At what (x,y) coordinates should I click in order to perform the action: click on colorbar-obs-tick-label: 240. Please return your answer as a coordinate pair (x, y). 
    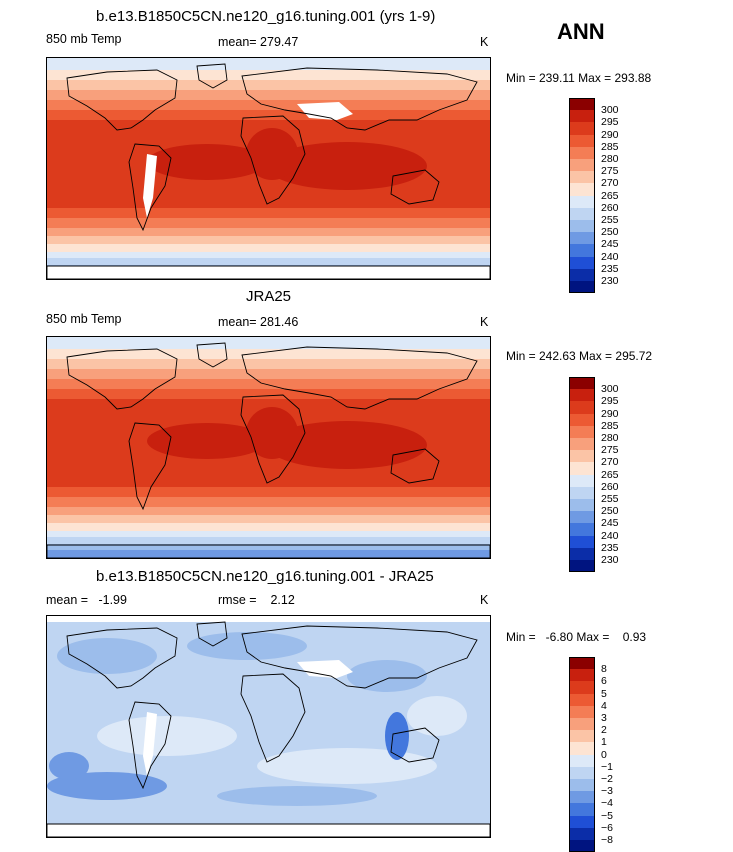
    Looking at the image, I should click on (610, 535).